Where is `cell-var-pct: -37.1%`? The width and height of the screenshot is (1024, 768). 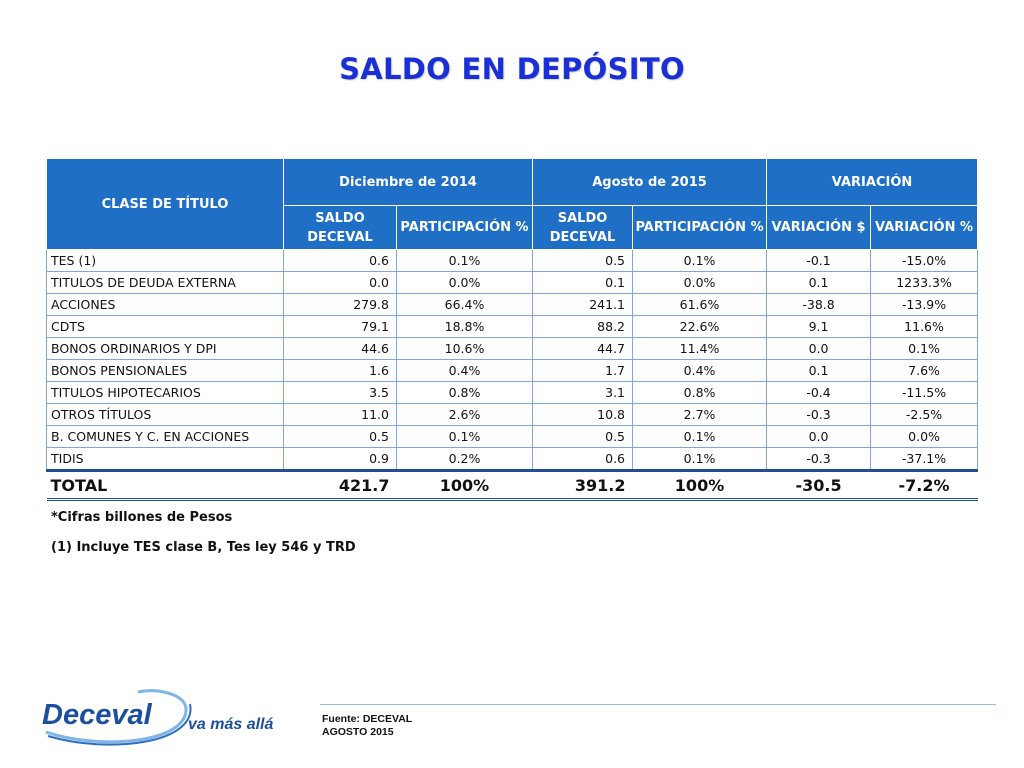
cell-var-pct: -37.1% is located at coordinates (924, 459).